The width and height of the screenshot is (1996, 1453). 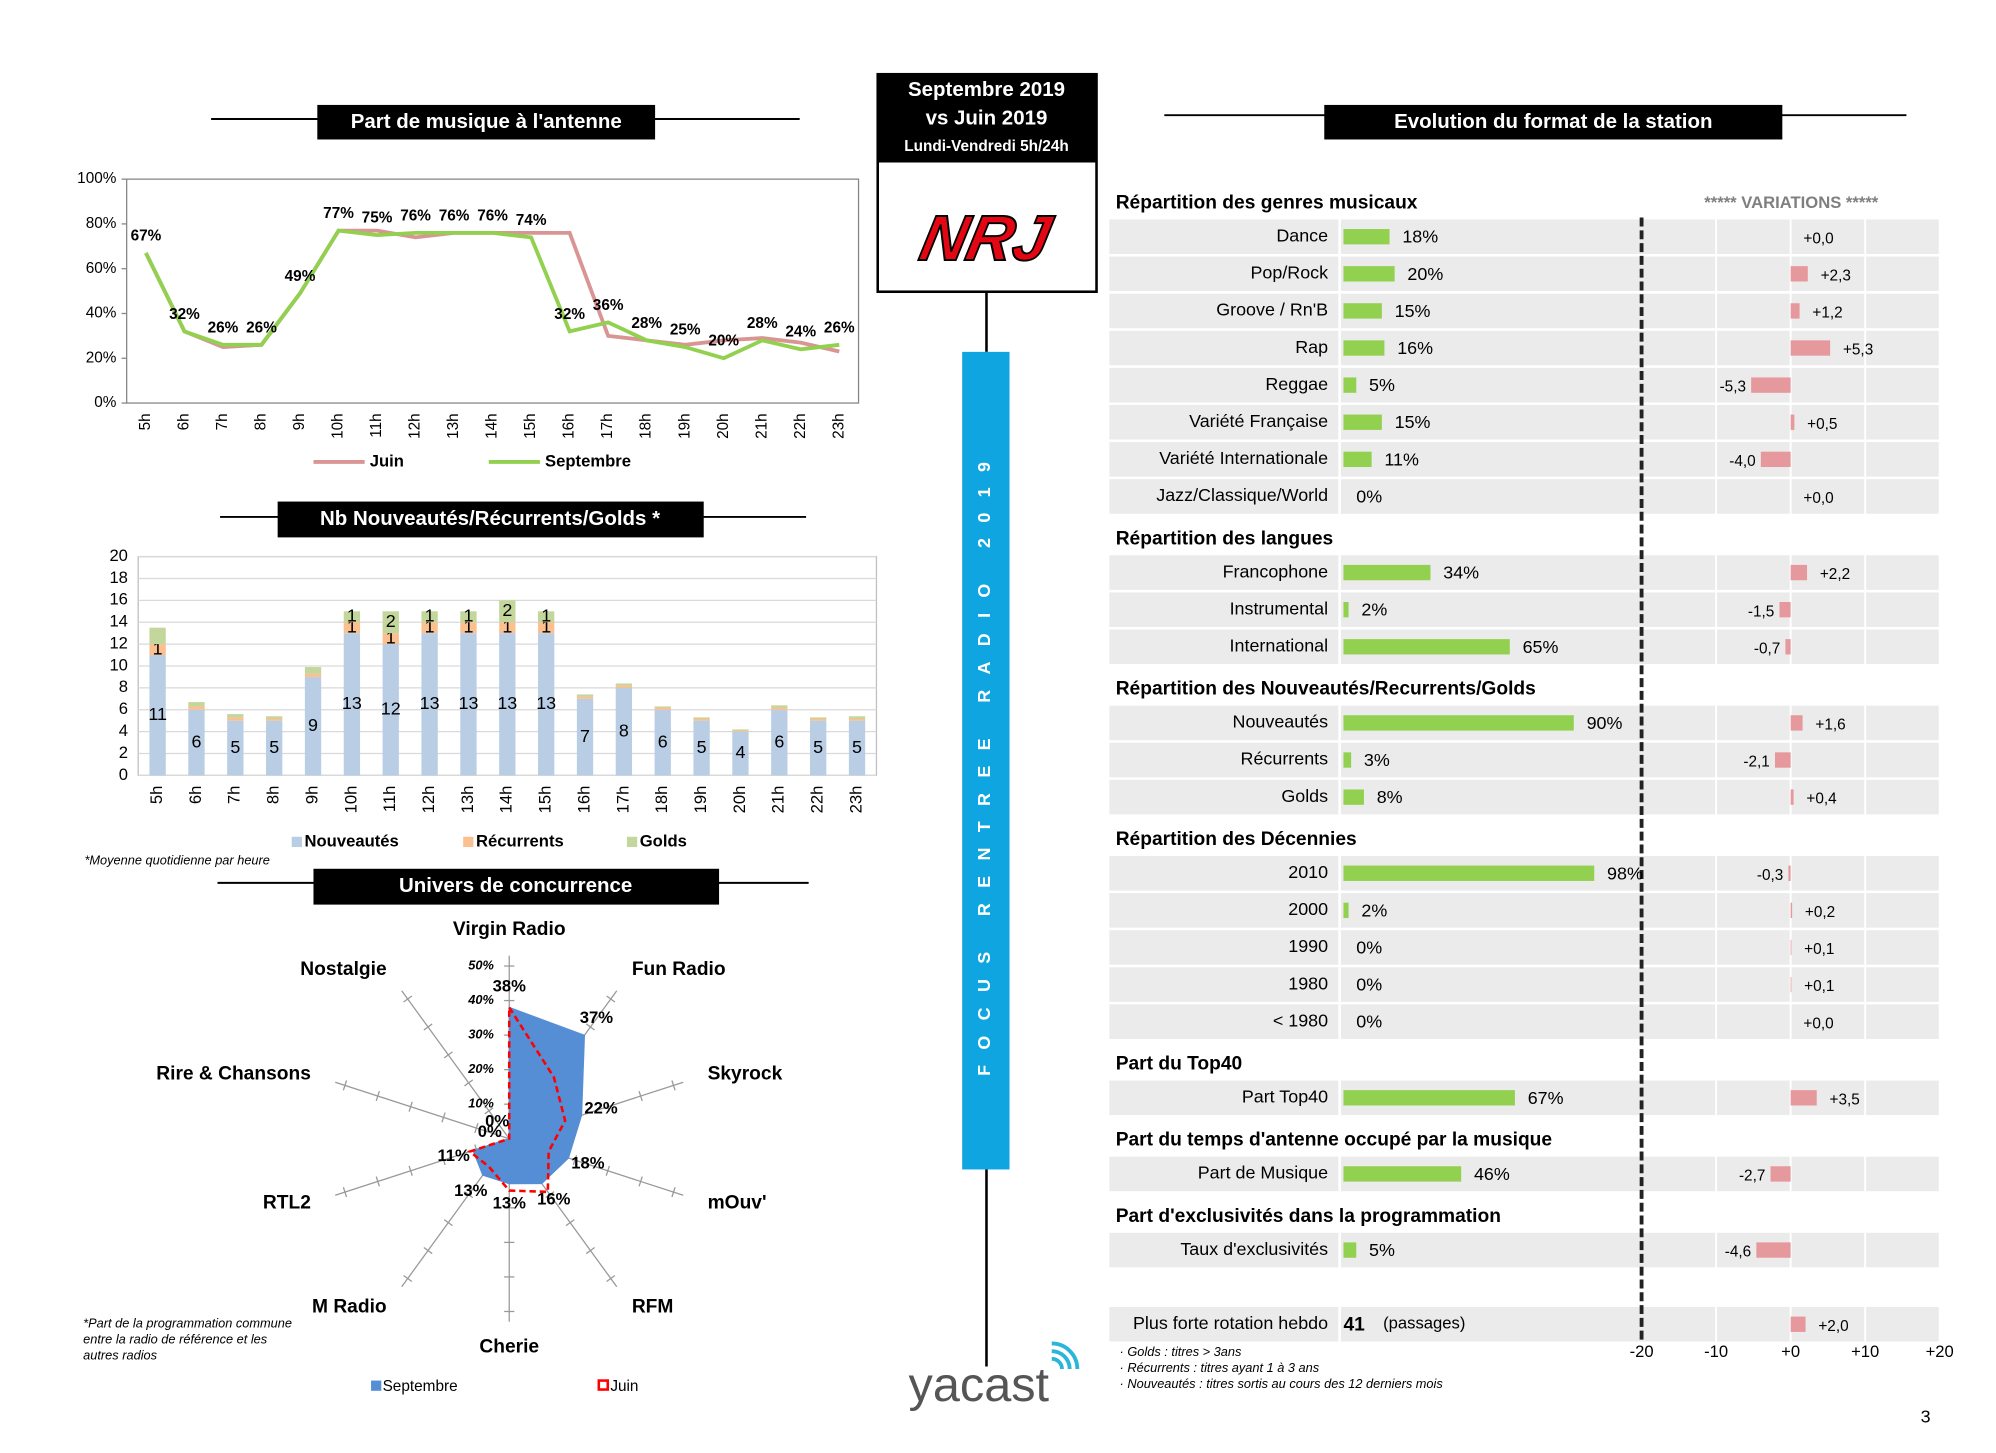 I want to click on data-label: 2, so click(x=507, y=610).